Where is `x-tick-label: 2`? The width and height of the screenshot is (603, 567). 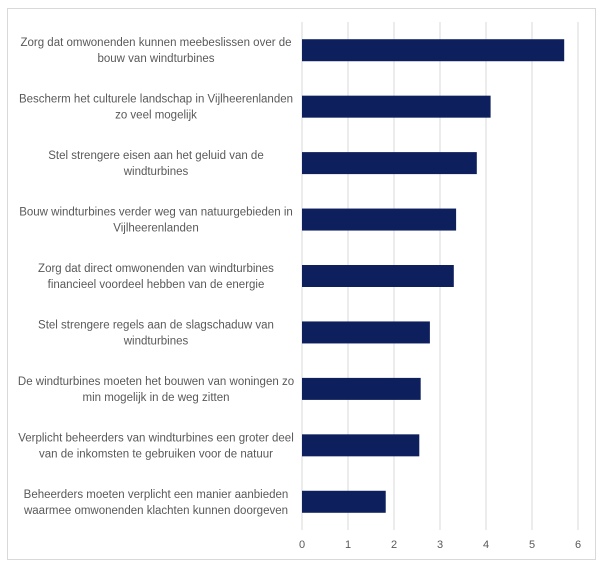 x-tick-label: 2 is located at coordinates (394, 545).